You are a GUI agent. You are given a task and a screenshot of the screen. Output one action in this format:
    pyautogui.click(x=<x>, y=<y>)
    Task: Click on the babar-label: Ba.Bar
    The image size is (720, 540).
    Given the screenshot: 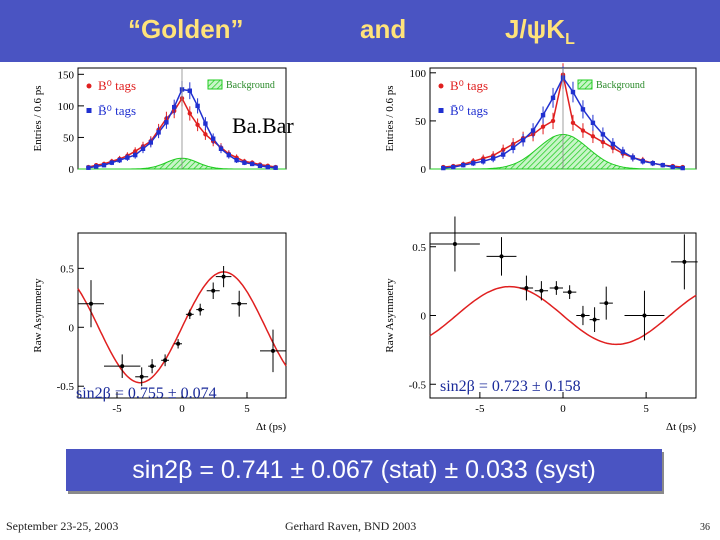 What is the action you would take?
    pyautogui.click(x=263, y=125)
    